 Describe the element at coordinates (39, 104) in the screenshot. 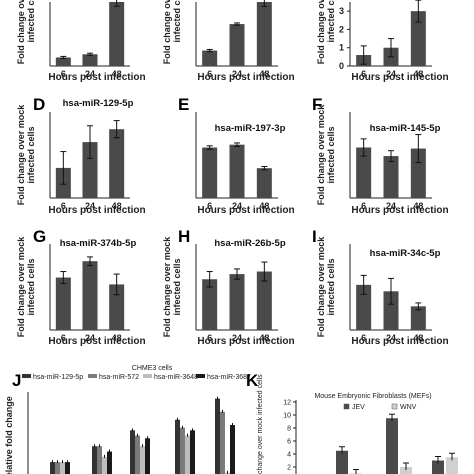

I see `panel-label: D` at that location.